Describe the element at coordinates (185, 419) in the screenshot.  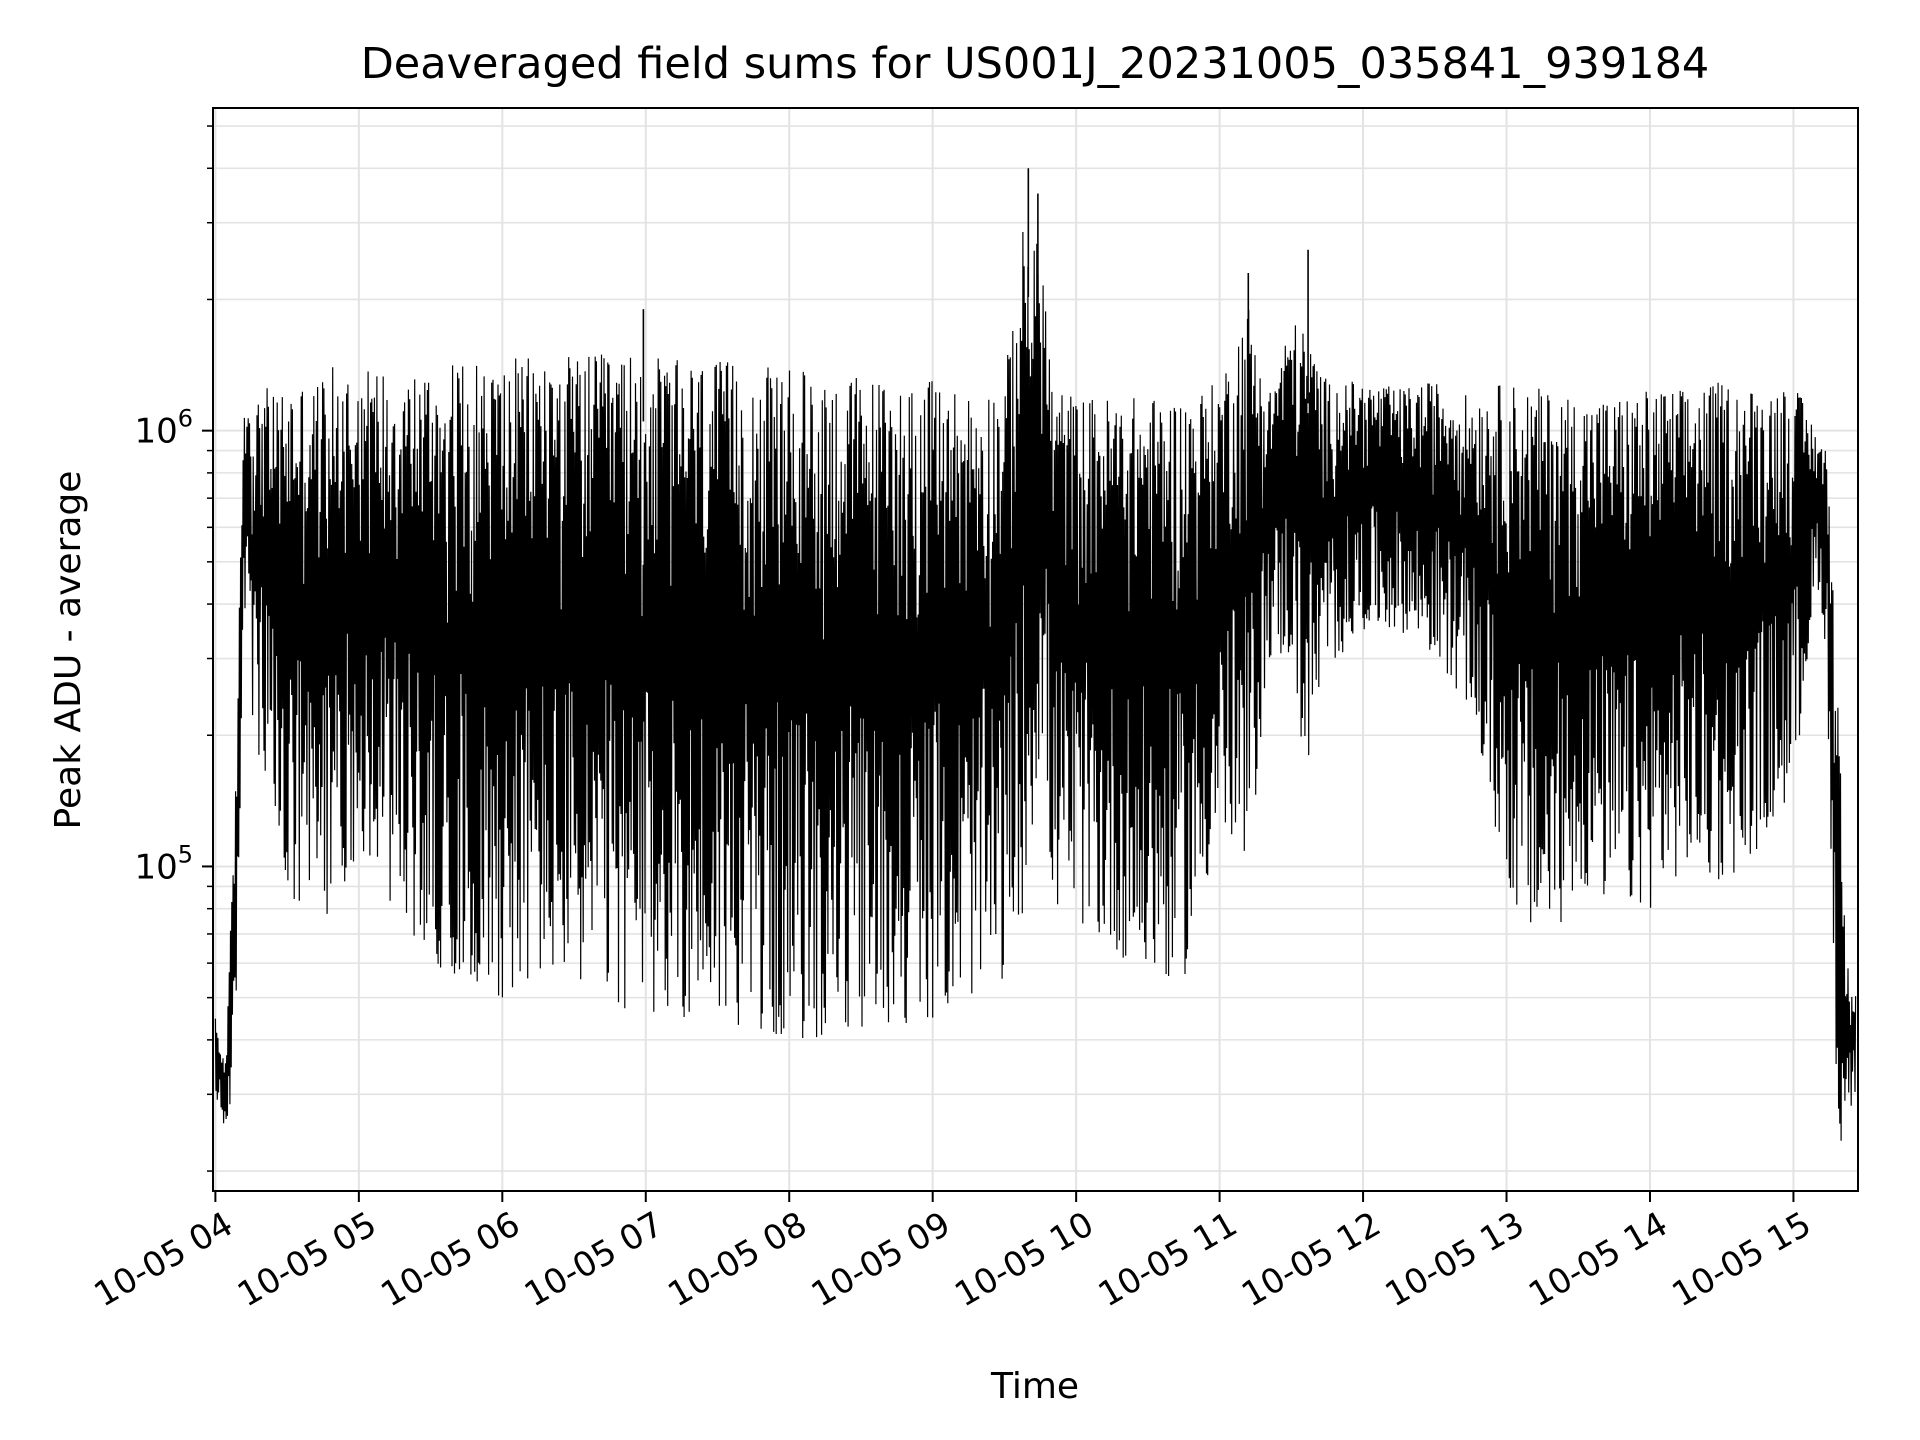
I see `y-tick-label-exponent: 6` at that location.